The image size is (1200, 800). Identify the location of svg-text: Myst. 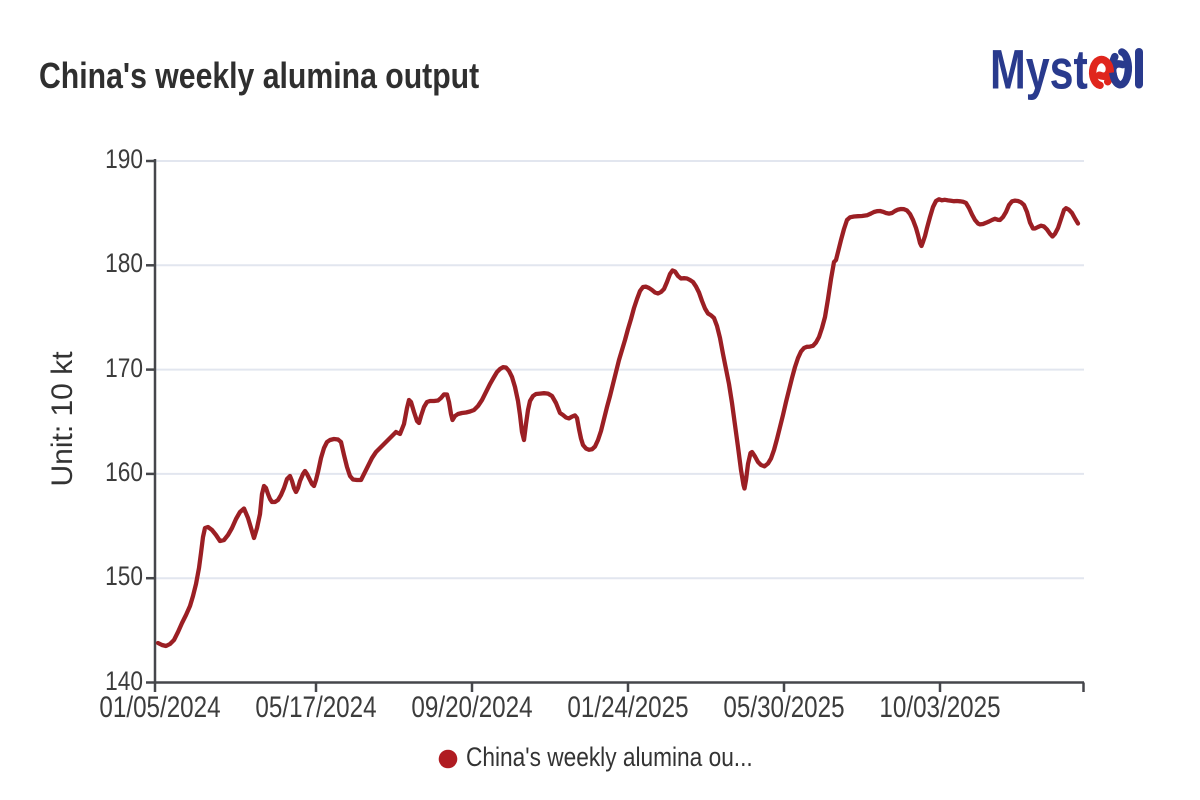
(1039, 69).